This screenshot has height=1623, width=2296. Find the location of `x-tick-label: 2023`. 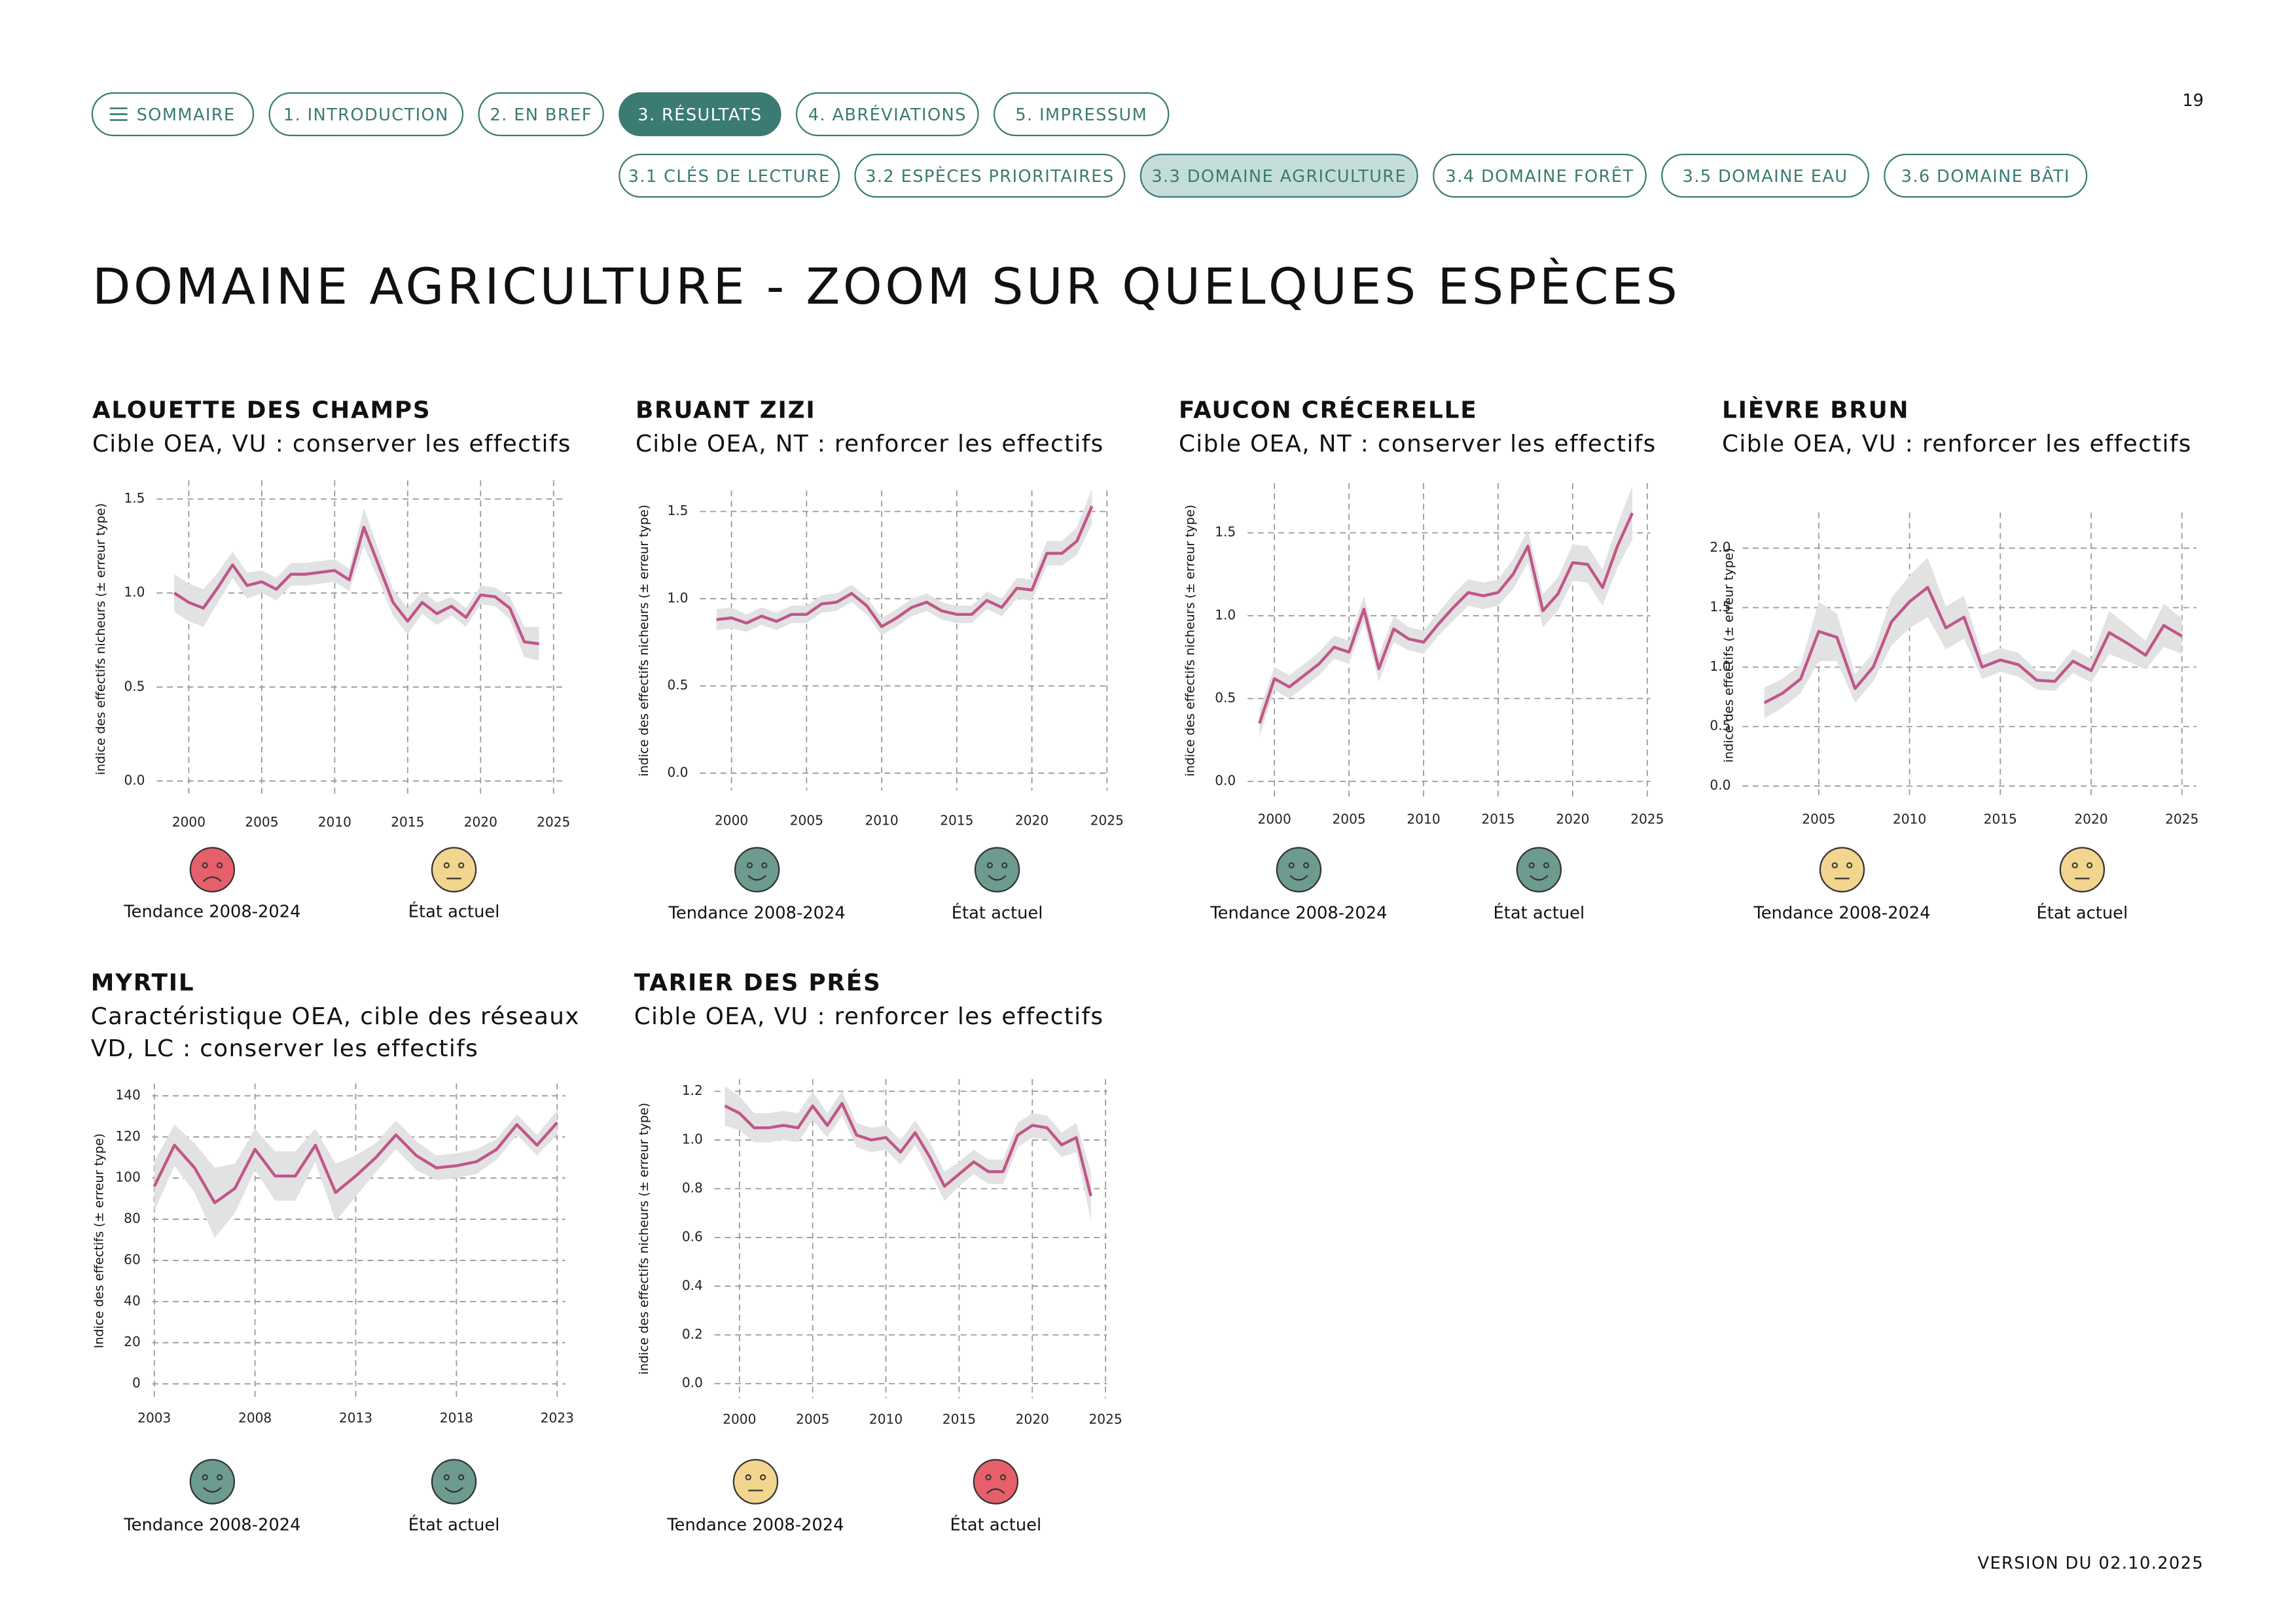

x-tick-label: 2023 is located at coordinates (557, 1417).